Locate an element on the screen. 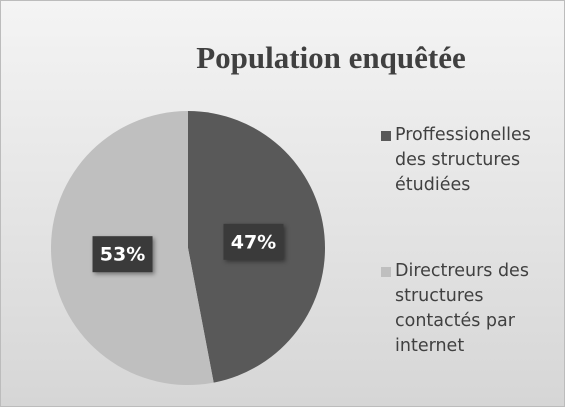 This screenshot has width=565, height=407. chart-title: Population enquêtée is located at coordinates (331, 57).